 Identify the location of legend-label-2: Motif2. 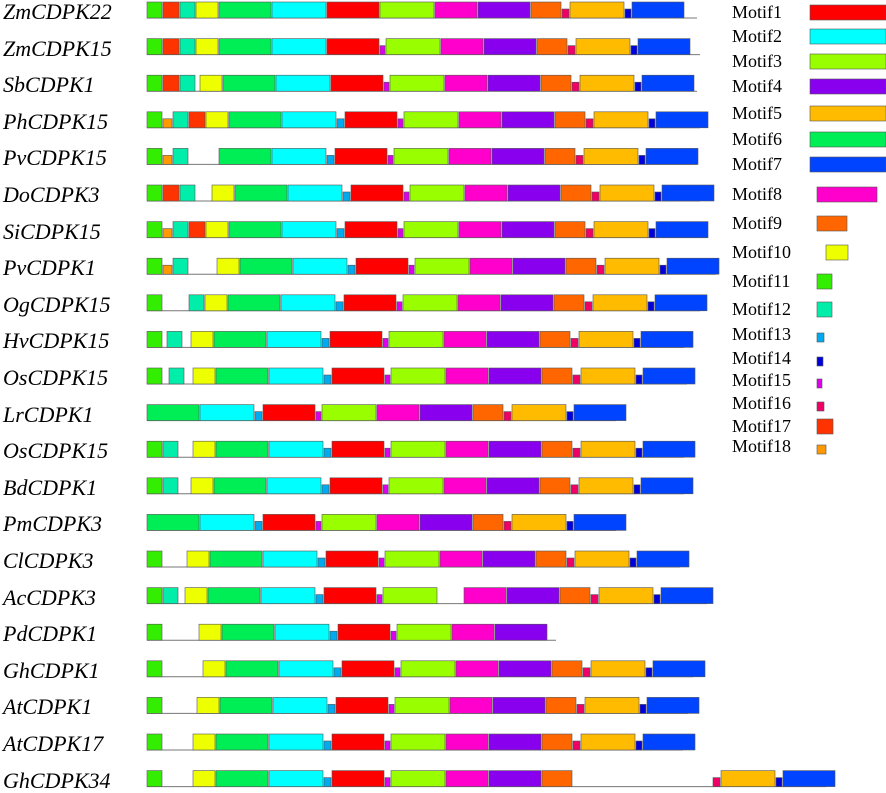
(757, 36).